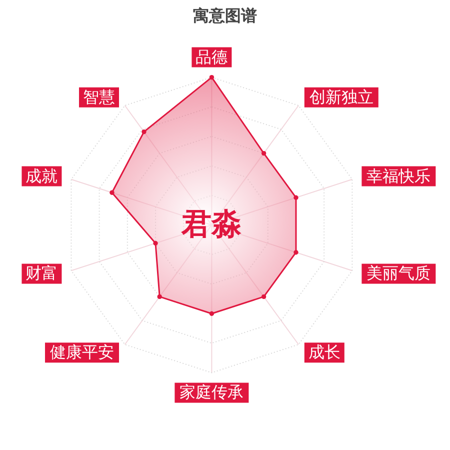 This screenshot has width=450, height=450. I want to click on spoke-label: 幸福快乐, so click(398, 176).